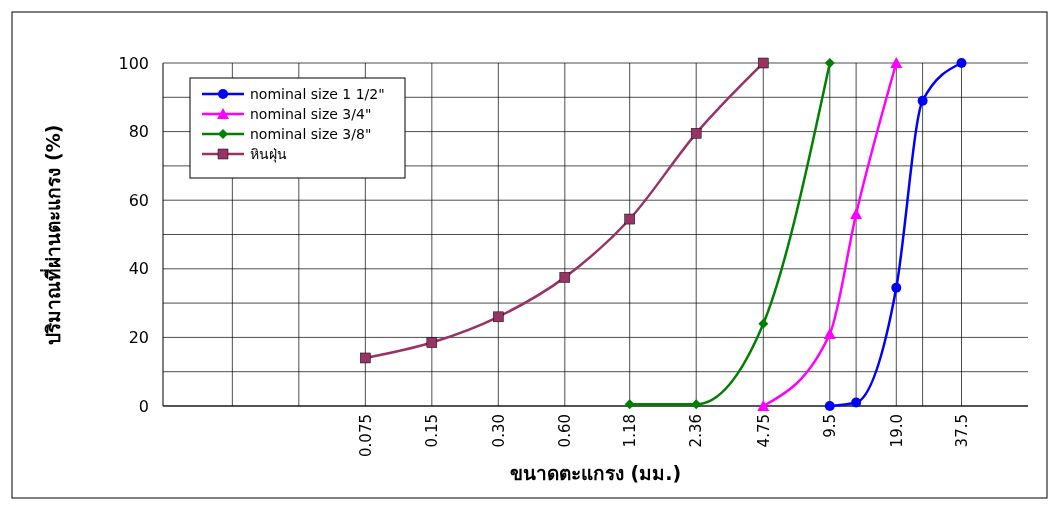 The image size is (1063, 510). What do you see at coordinates (565, 431) in the screenshot?
I see `x-tick-label: 0.60` at bounding box center [565, 431].